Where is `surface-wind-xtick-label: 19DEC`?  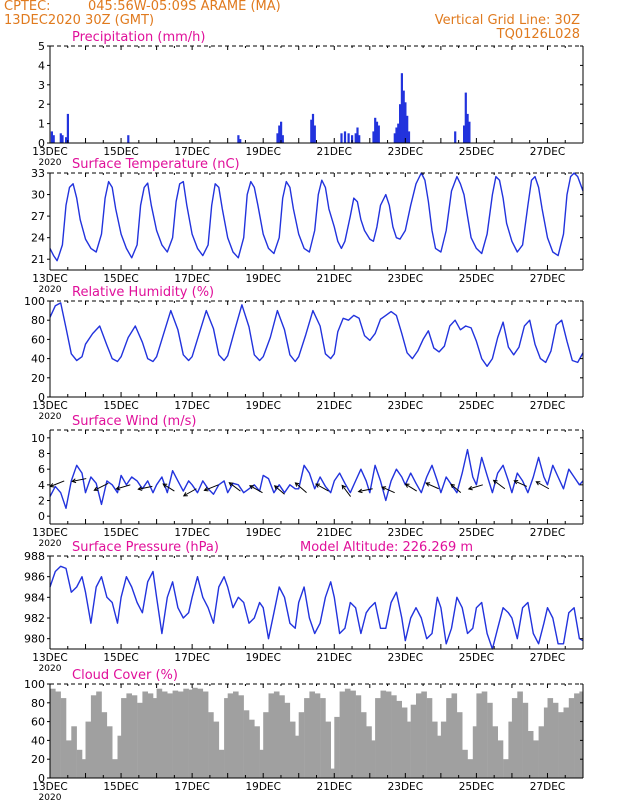 surface-wind-xtick-label: 19DEC is located at coordinates (262, 533).